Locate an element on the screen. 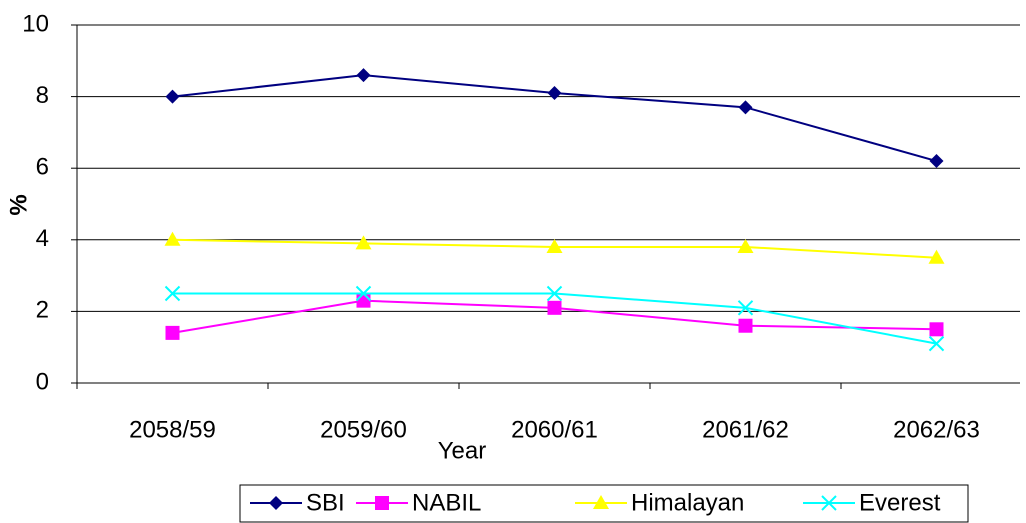  y-tick-label: 6 is located at coordinates (42, 167).